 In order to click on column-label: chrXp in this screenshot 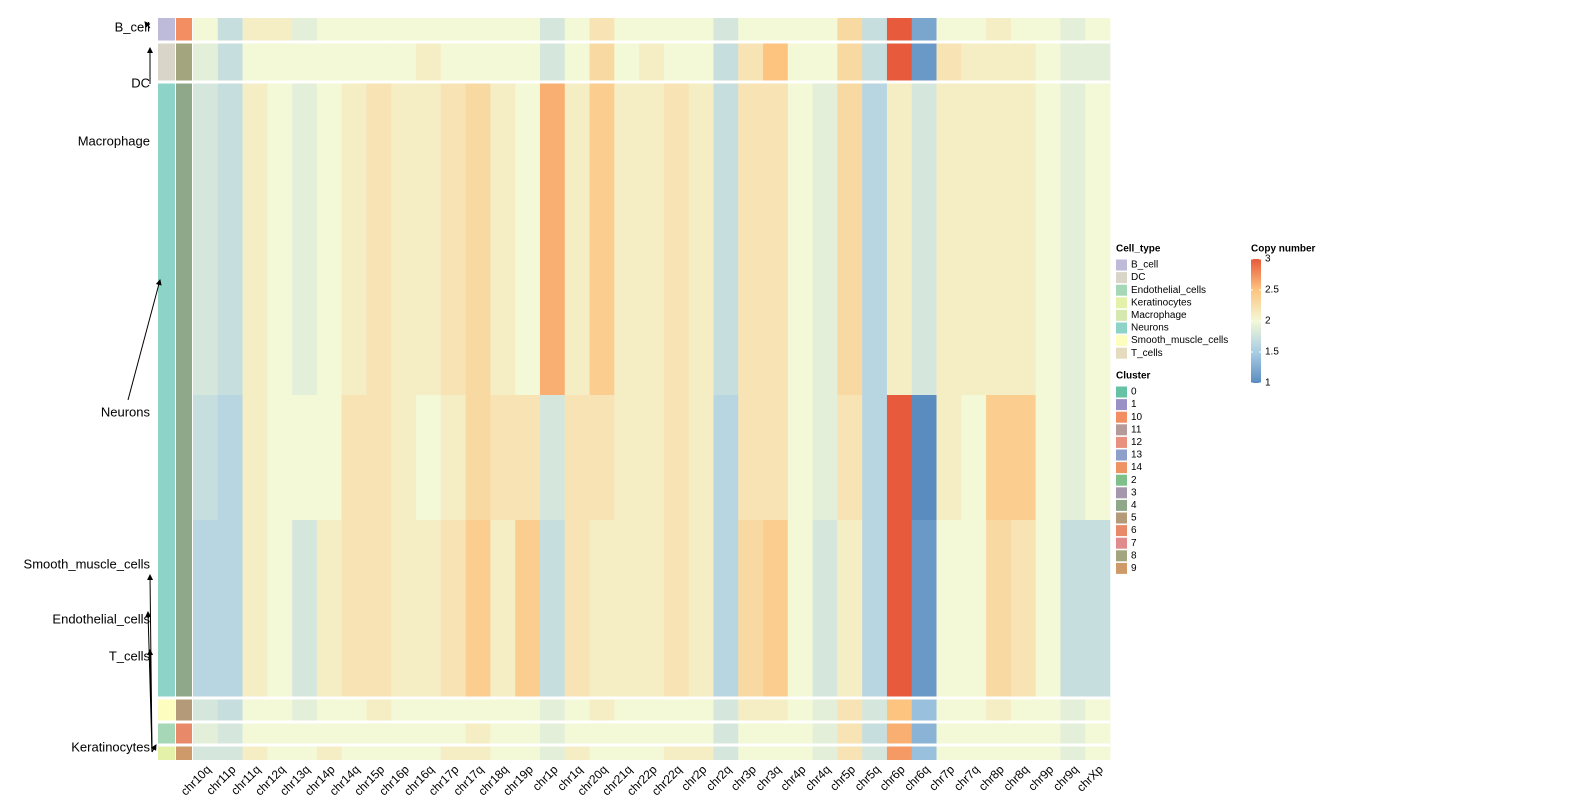, I will do `click(1090, 778)`.